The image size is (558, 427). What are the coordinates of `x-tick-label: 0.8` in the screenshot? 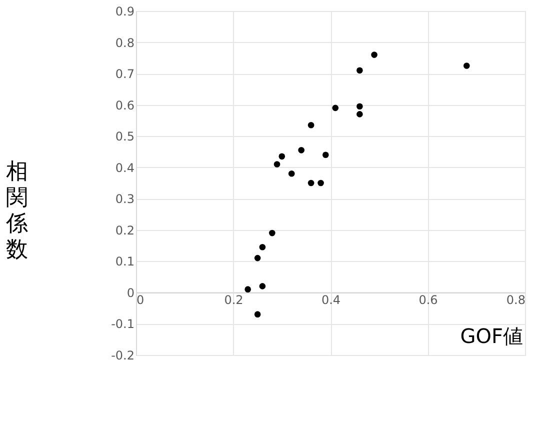 It's located at (516, 299).